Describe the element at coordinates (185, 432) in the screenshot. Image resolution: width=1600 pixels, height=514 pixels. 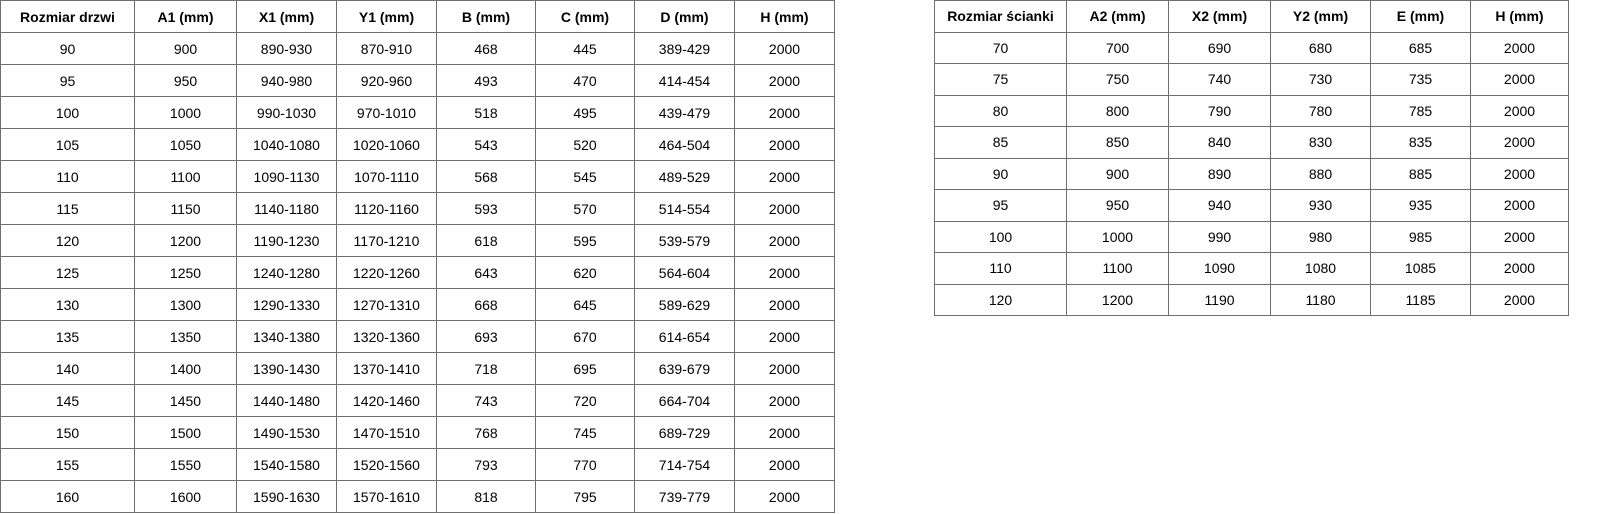
I see `table-cell: 1500` at that location.